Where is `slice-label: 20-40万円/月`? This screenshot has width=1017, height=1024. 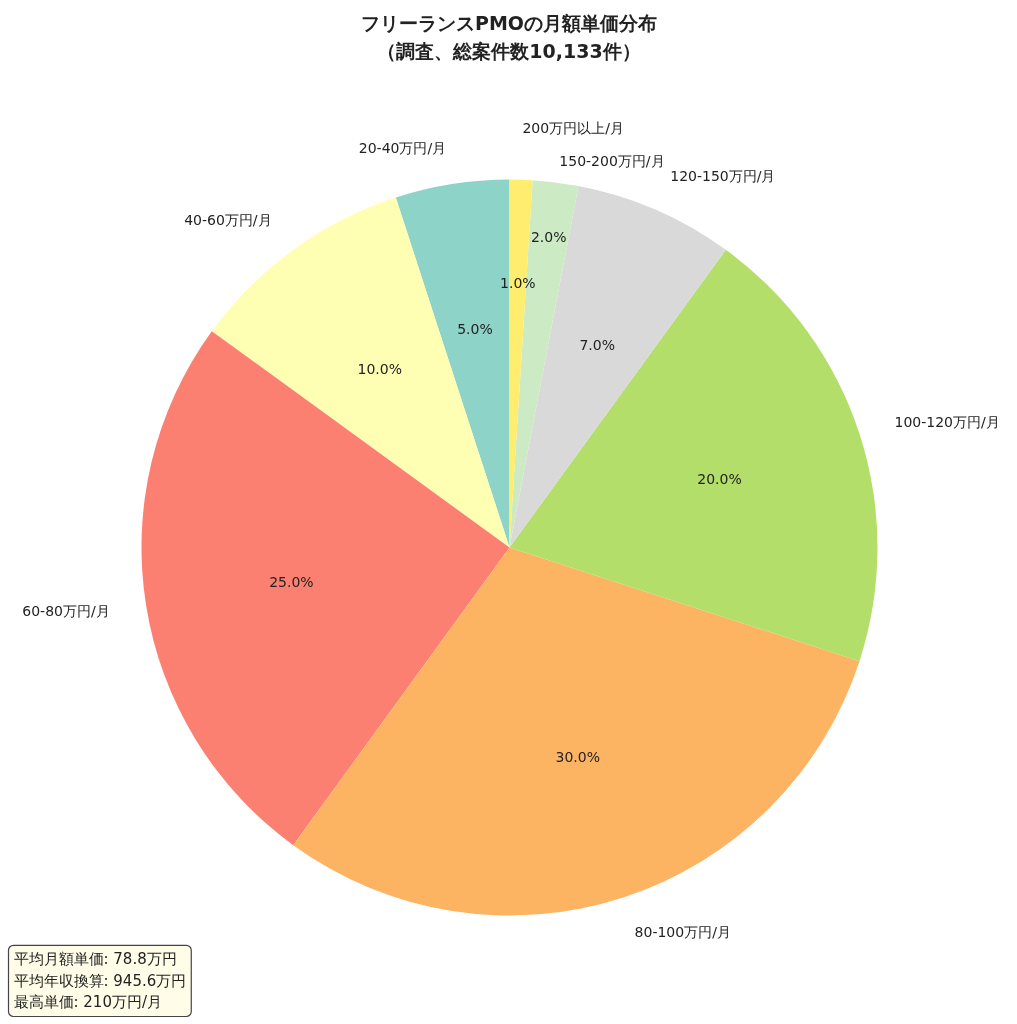
slice-label: 20-40万円/月 is located at coordinates (402, 147).